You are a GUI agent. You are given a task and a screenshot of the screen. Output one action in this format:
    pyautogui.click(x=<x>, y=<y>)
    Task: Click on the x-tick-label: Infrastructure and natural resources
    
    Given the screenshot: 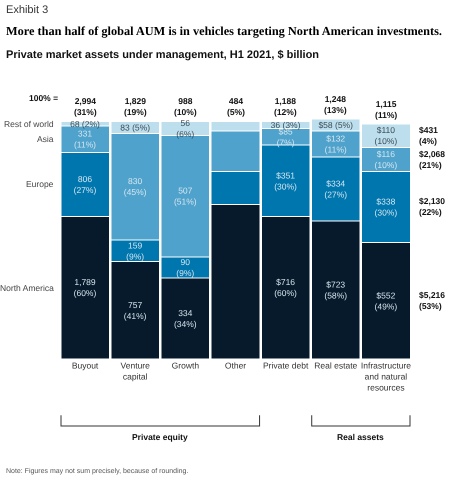 What is the action you would take?
    pyautogui.click(x=386, y=376)
    